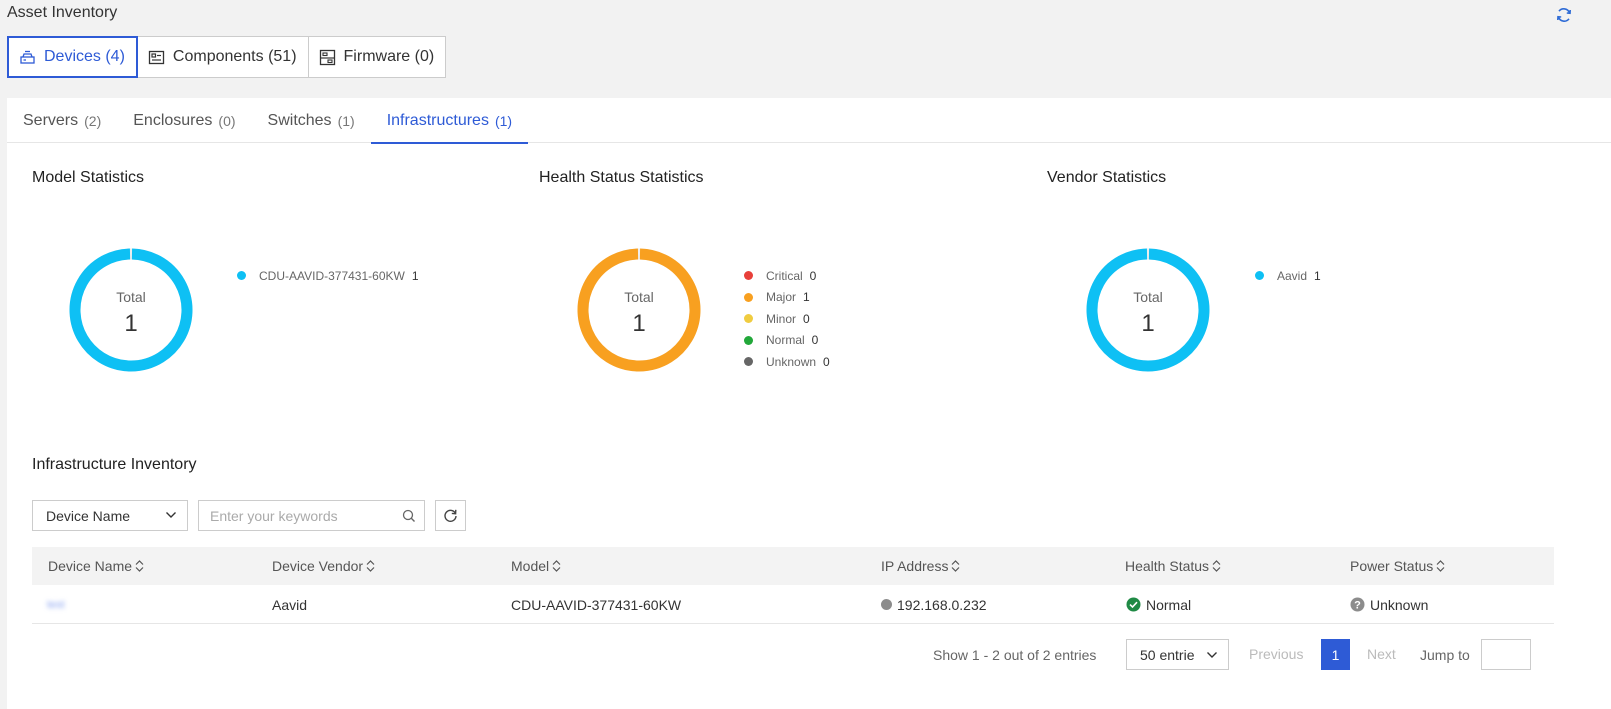  Describe the element at coordinates (173, 120) in the screenshot. I see `tab-enclosures-label: Enclosures` at that location.